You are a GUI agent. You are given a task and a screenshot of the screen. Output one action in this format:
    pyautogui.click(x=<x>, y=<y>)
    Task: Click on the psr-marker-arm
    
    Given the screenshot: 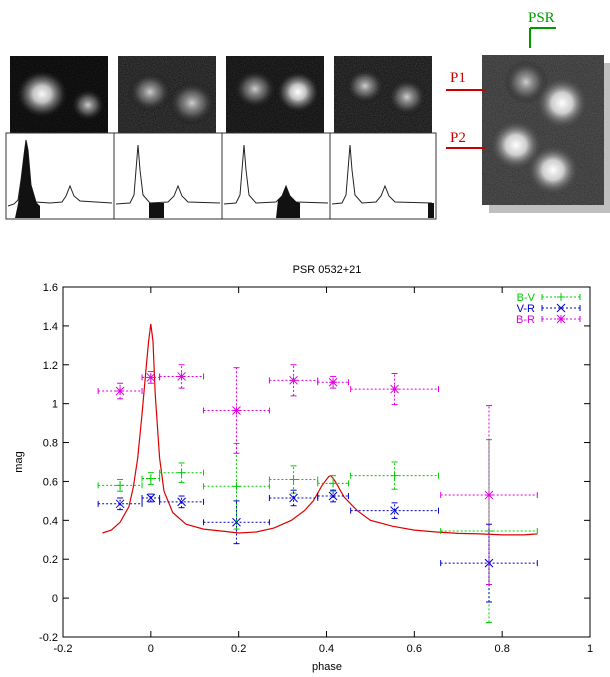 What is the action you would take?
    pyautogui.click(x=542, y=37)
    